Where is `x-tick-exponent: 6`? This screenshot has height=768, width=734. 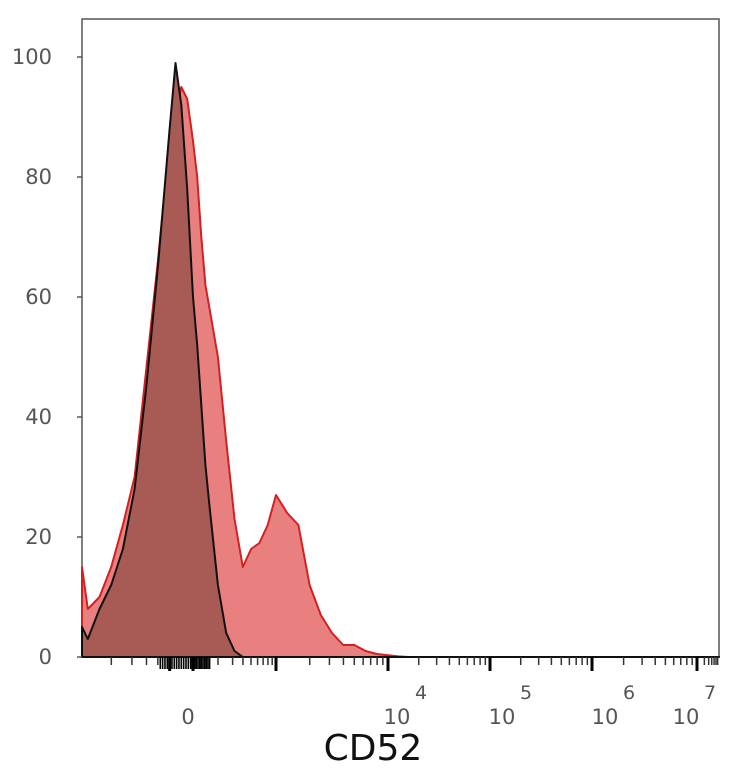 x-tick-exponent: 6 is located at coordinates (629, 693).